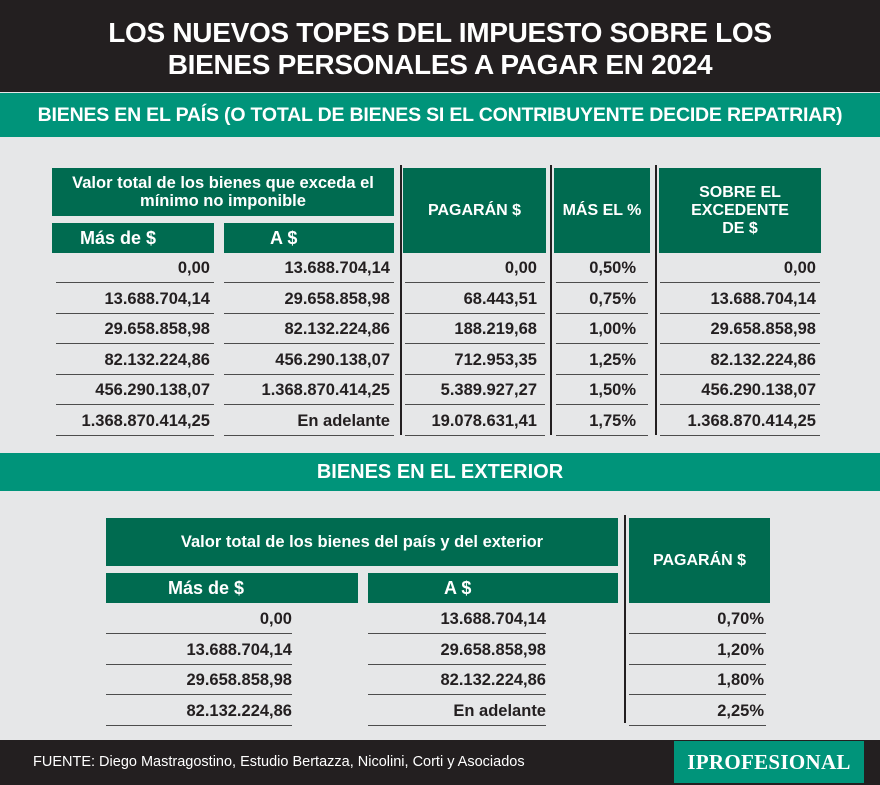 The height and width of the screenshot is (785, 880). What do you see at coordinates (602, 421) in the screenshot?
I see `table-cell: 1,75%` at bounding box center [602, 421].